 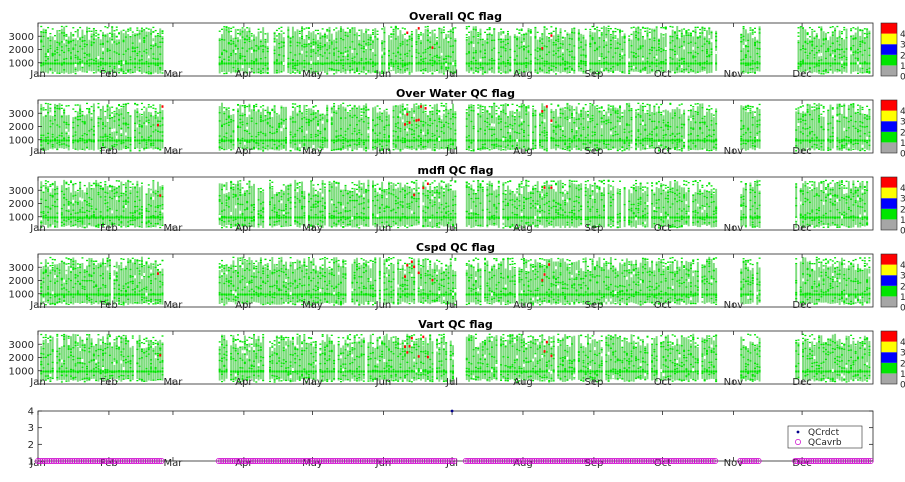 I want to click on x-tick-label: Dec, so click(x=801, y=151).